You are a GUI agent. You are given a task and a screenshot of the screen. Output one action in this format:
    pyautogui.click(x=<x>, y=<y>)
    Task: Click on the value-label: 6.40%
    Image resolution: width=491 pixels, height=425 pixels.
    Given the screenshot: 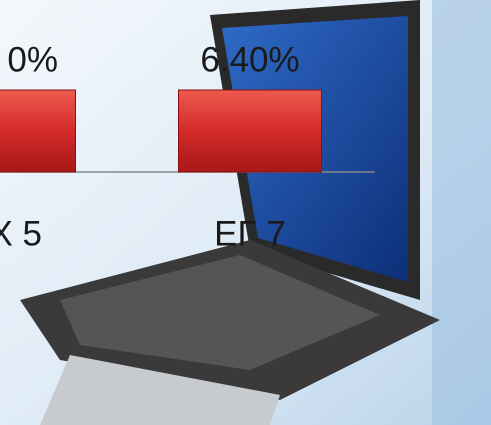 What is the action you would take?
    pyautogui.click(x=249, y=59)
    